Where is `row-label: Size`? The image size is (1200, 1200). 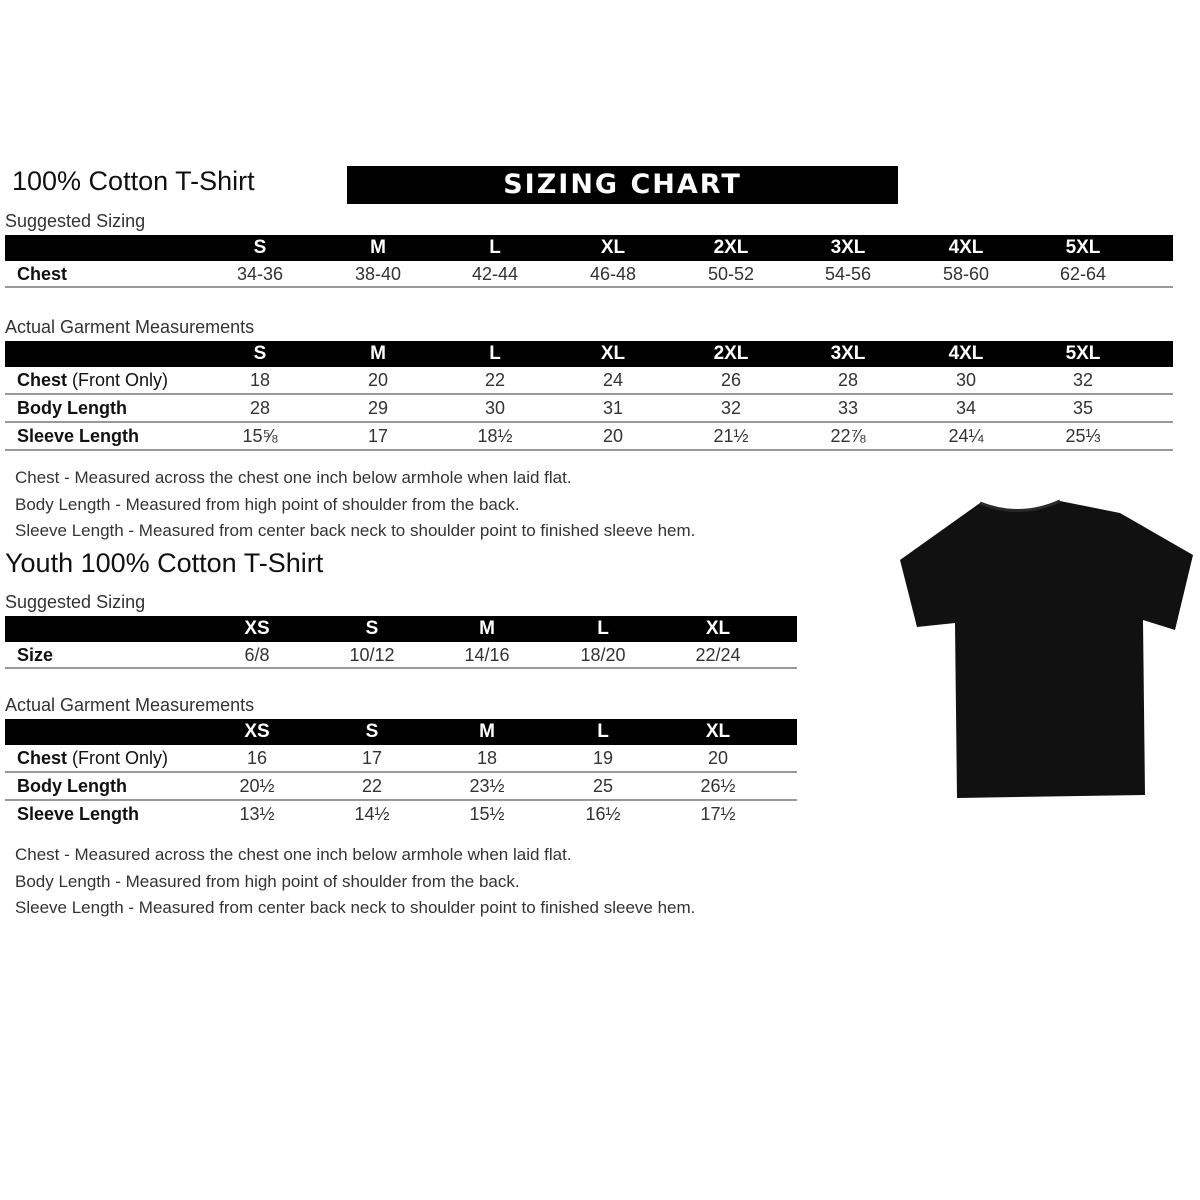
row-label: Size is located at coordinates (35, 655).